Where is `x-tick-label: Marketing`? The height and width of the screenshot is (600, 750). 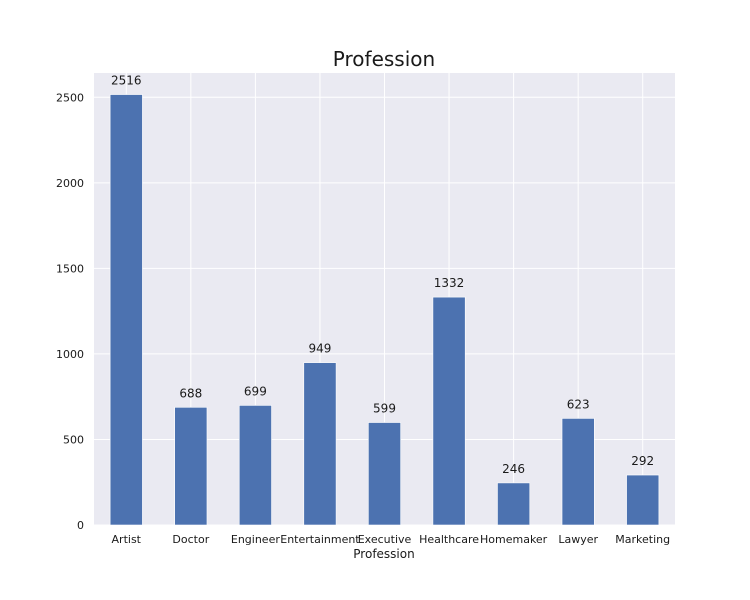
x-tick-label: Marketing is located at coordinates (642, 539).